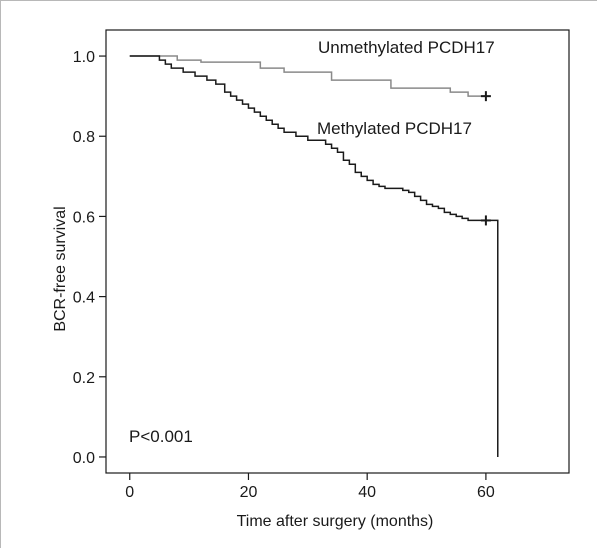  Describe the element at coordinates (249, 492) in the screenshot. I see `x-tick-label: 20` at that location.